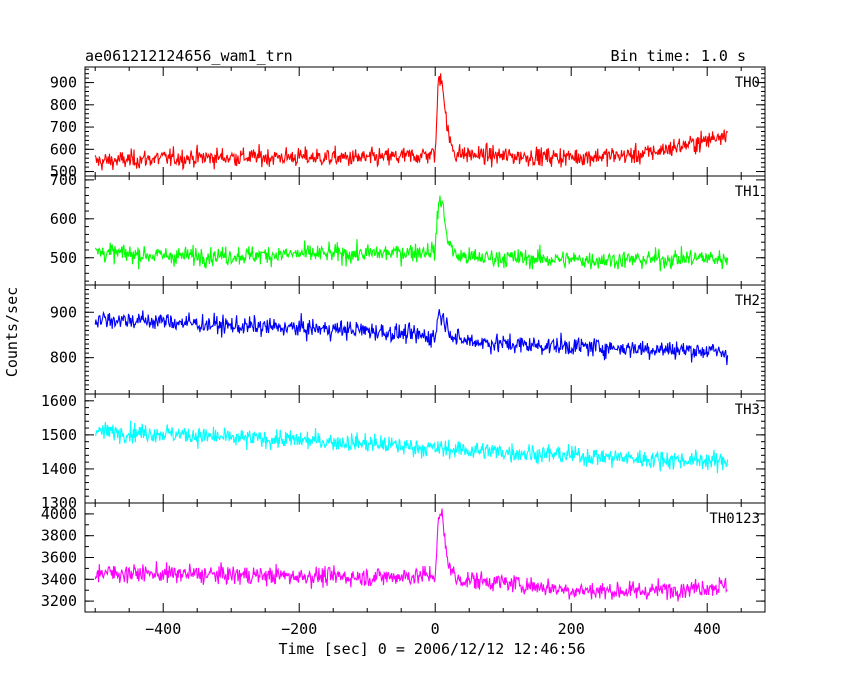 The width and height of the screenshot is (850, 680). Describe the element at coordinates (59, 514) in the screenshot. I see `y-tick-label: 4000` at that location.